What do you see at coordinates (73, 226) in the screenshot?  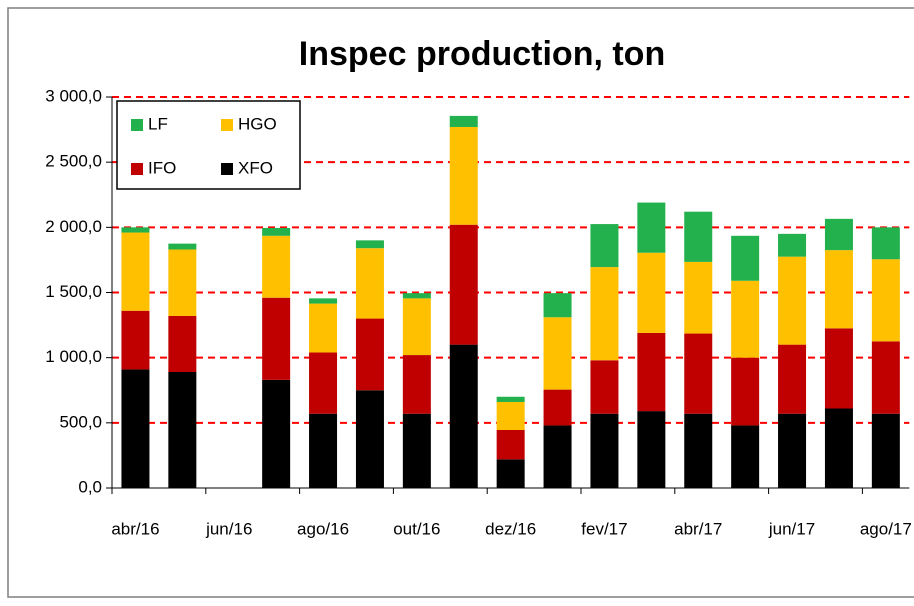 I see `y-tick-label: 2 000,0` at bounding box center [73, 226].